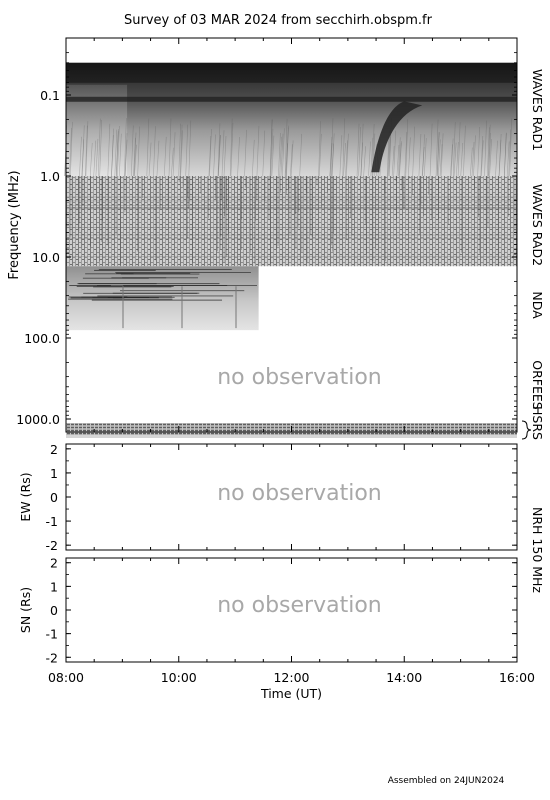 Image resolution: width=550 pixels, height=800 pixels. Describe the element at coordinates (52, 657) in the screenshot. I see `sn-tick-label: -2` at that location.